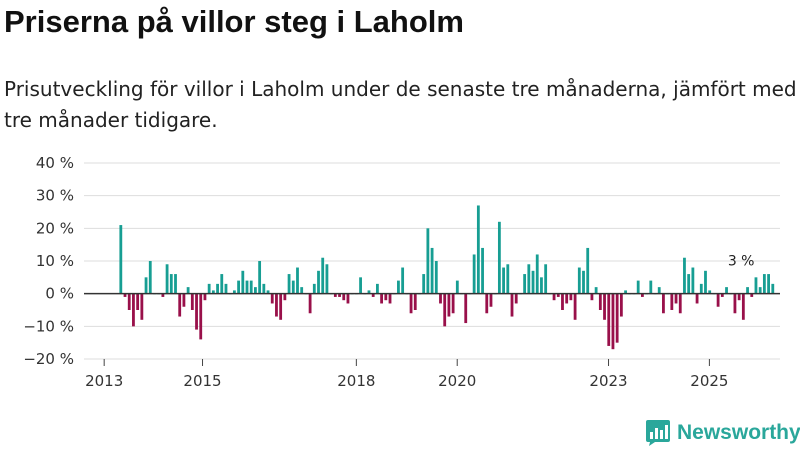 This screenshot has height=450, width=800. Describe the element at coordinates (709, 381) in the screenshot. I see `x-tick-label: 2025` at that location.